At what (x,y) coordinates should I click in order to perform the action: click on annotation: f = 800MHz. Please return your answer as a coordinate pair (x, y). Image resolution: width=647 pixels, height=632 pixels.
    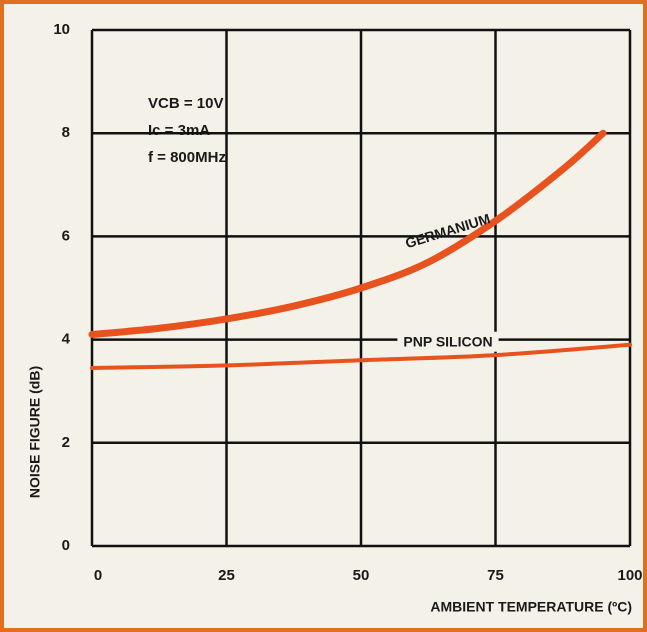
    Looking at the image, I should click on (187, 157).